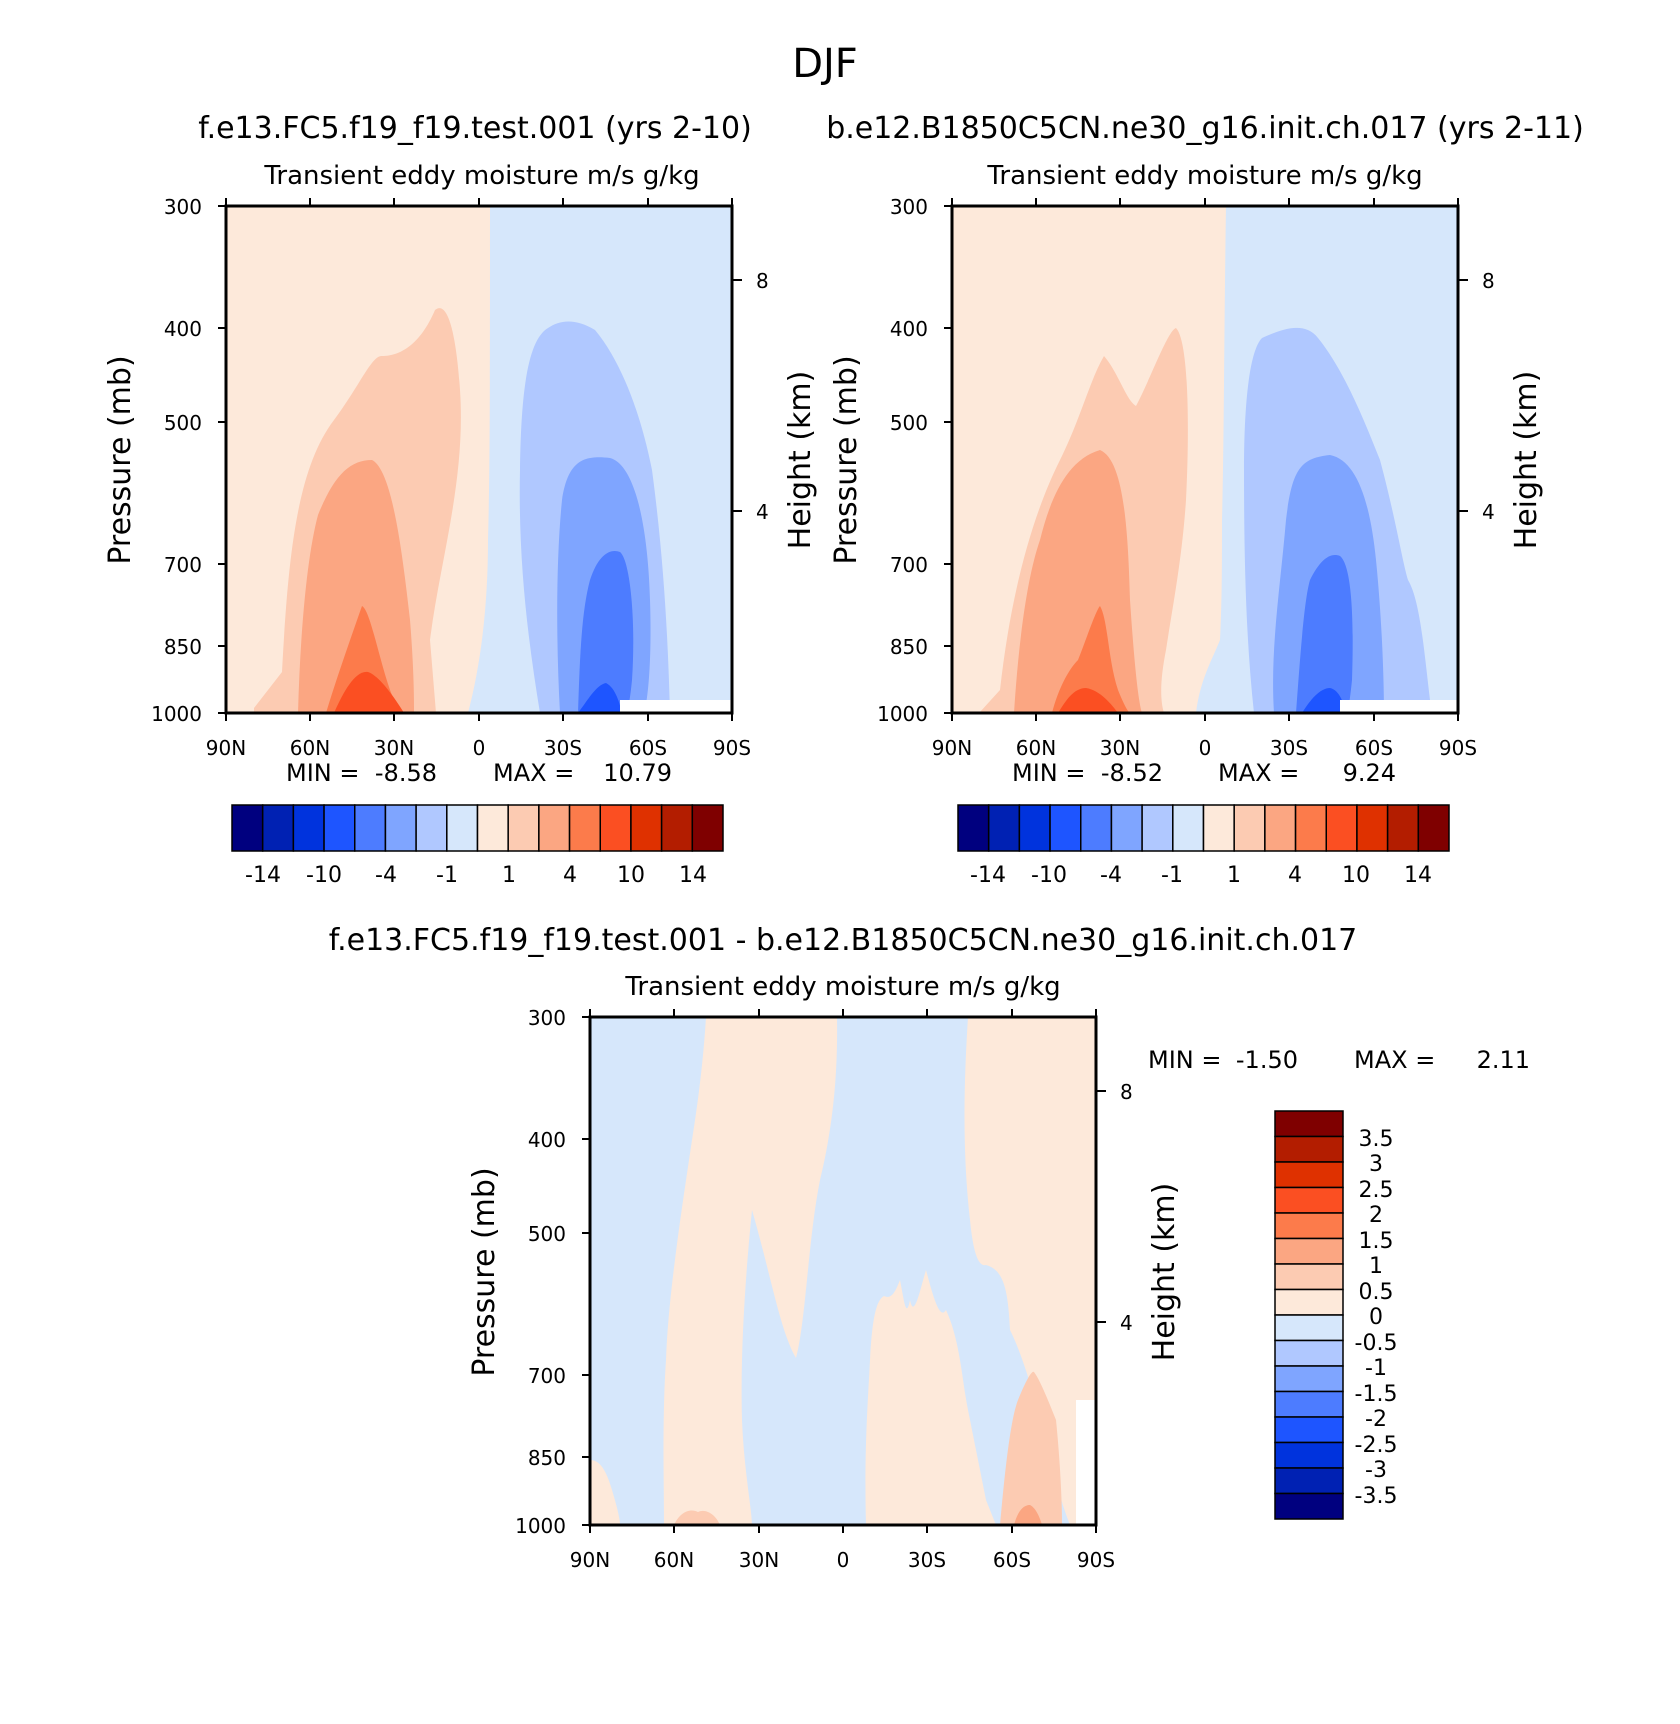  I want to click on panel1-xtick: 60N, so click(310, 748).